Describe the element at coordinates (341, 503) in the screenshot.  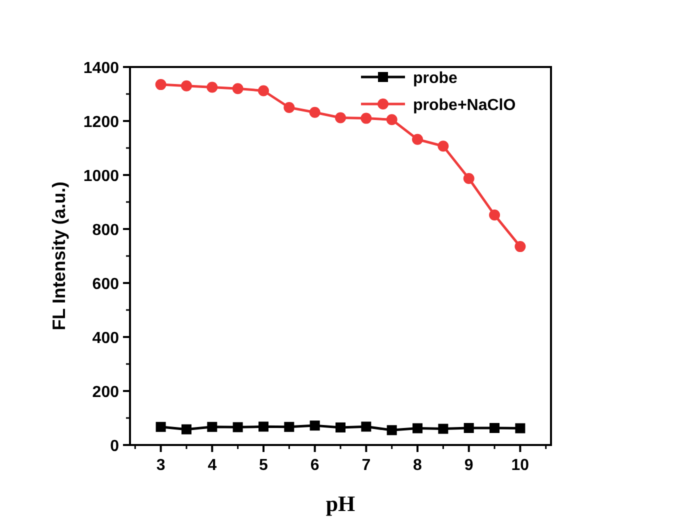
I see `x-axis-title: pH` at that location.